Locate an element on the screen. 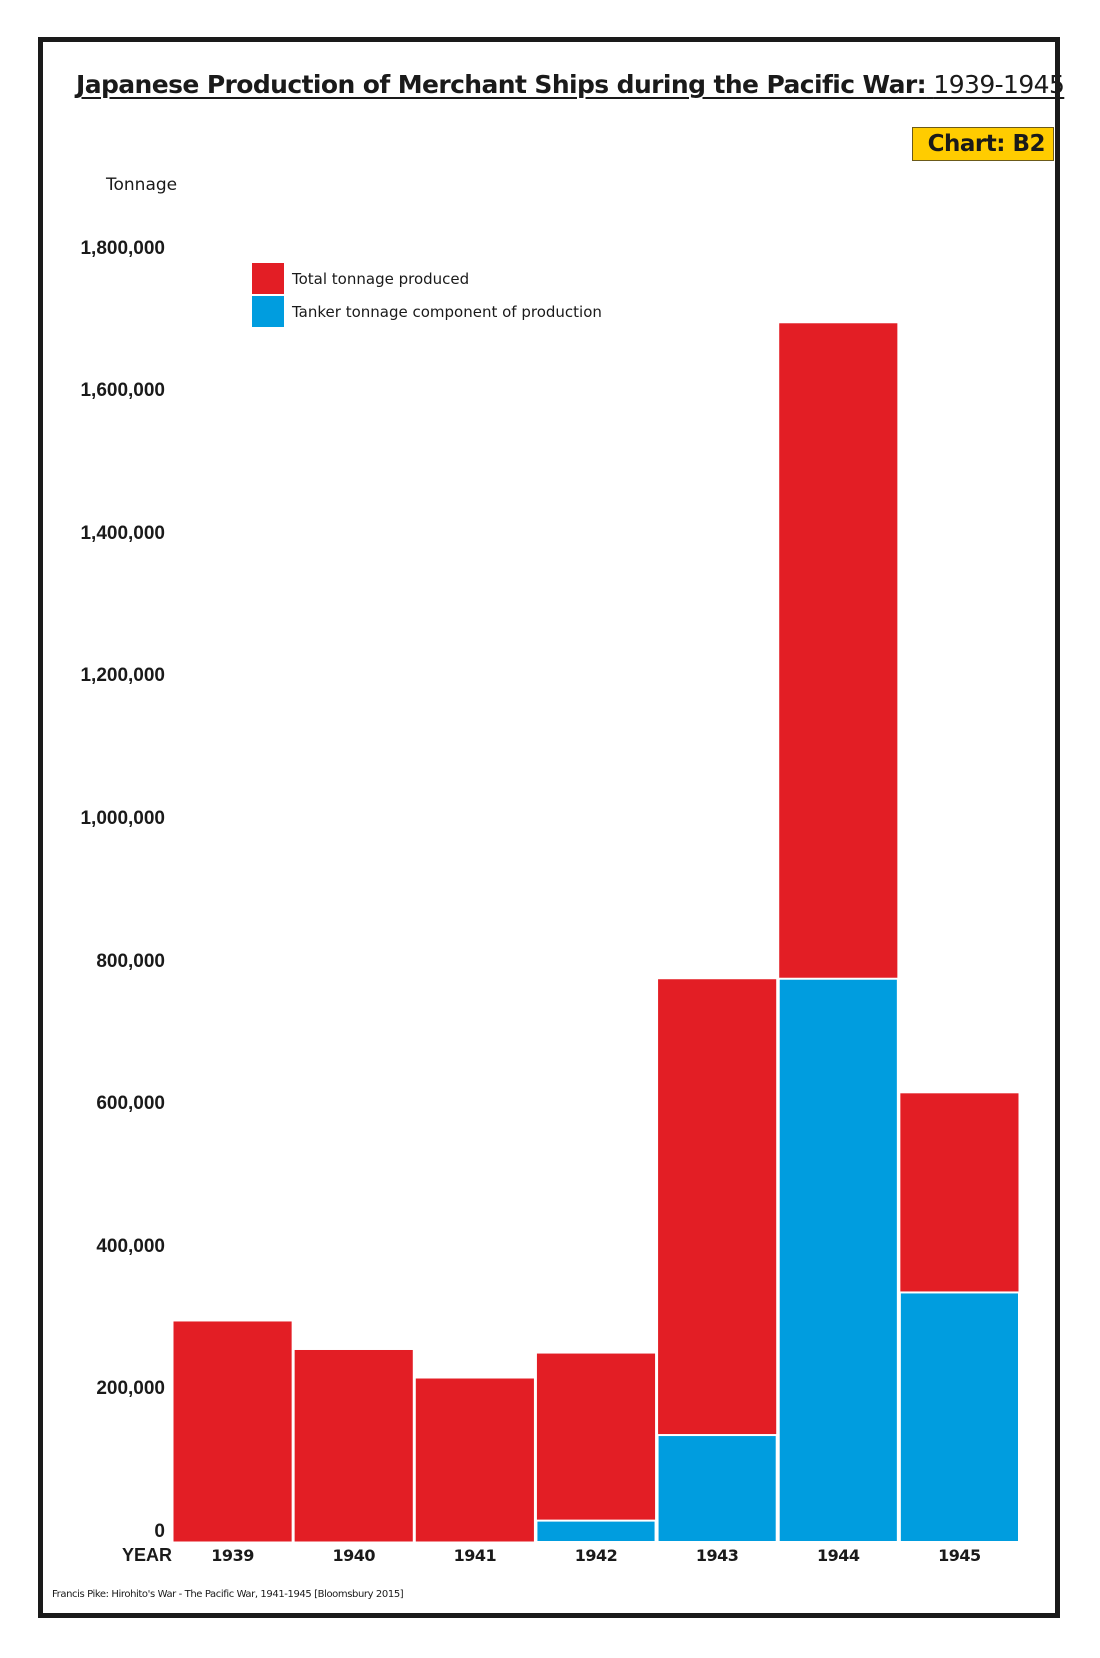 The image size is (1100, 1658). y-tick-label: 1,000,000 is located at coordinates (122, 818).